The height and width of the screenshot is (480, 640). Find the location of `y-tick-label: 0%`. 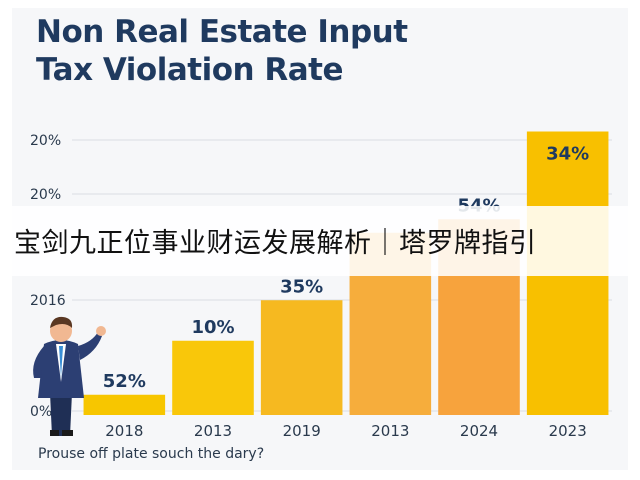

y-tick-label: 0% is located at coordinates (41, 412).